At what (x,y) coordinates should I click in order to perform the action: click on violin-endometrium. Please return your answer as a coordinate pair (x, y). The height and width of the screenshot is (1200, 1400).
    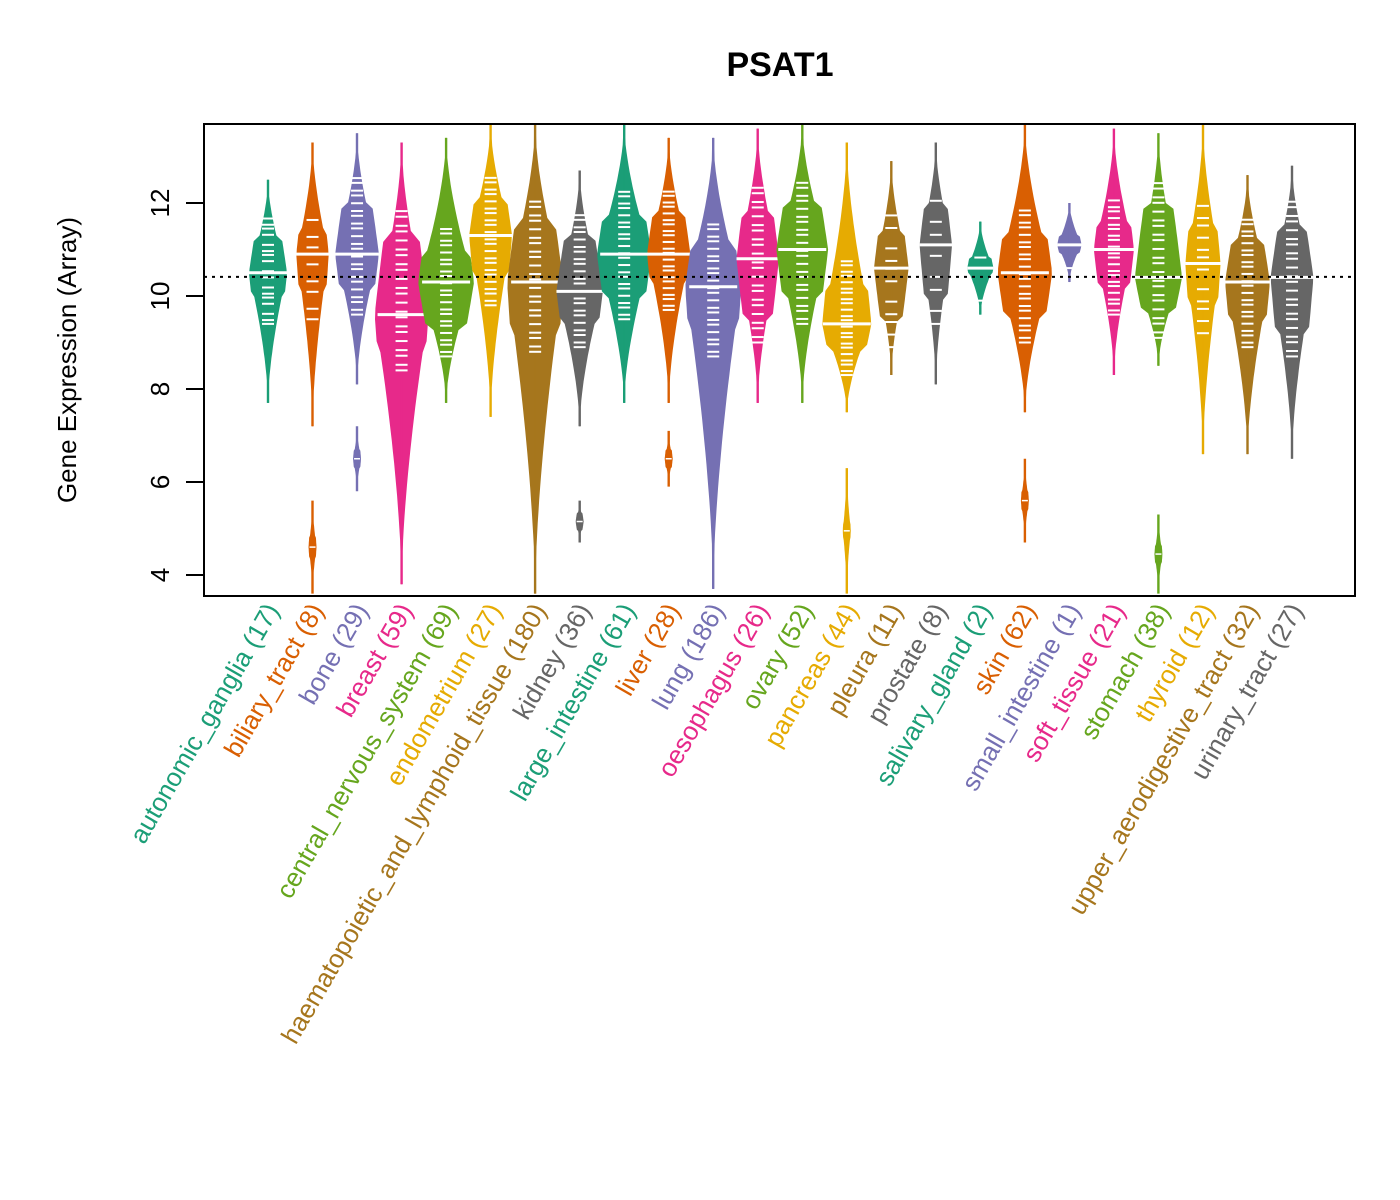
    Looking at the image, I should click on (491, 270).